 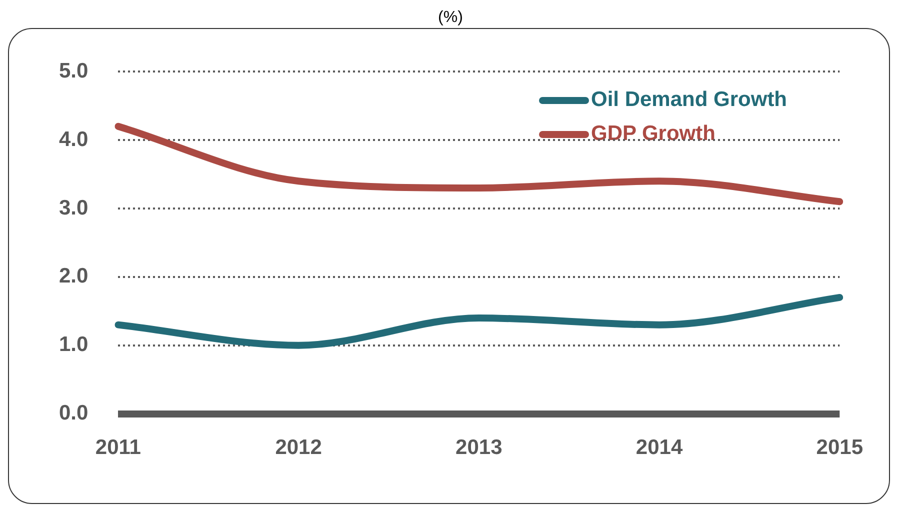 What do you see at coordinates (450, 18) in the screenshot?
I see `chart-title: (%)` at bounding box center [450, 18].